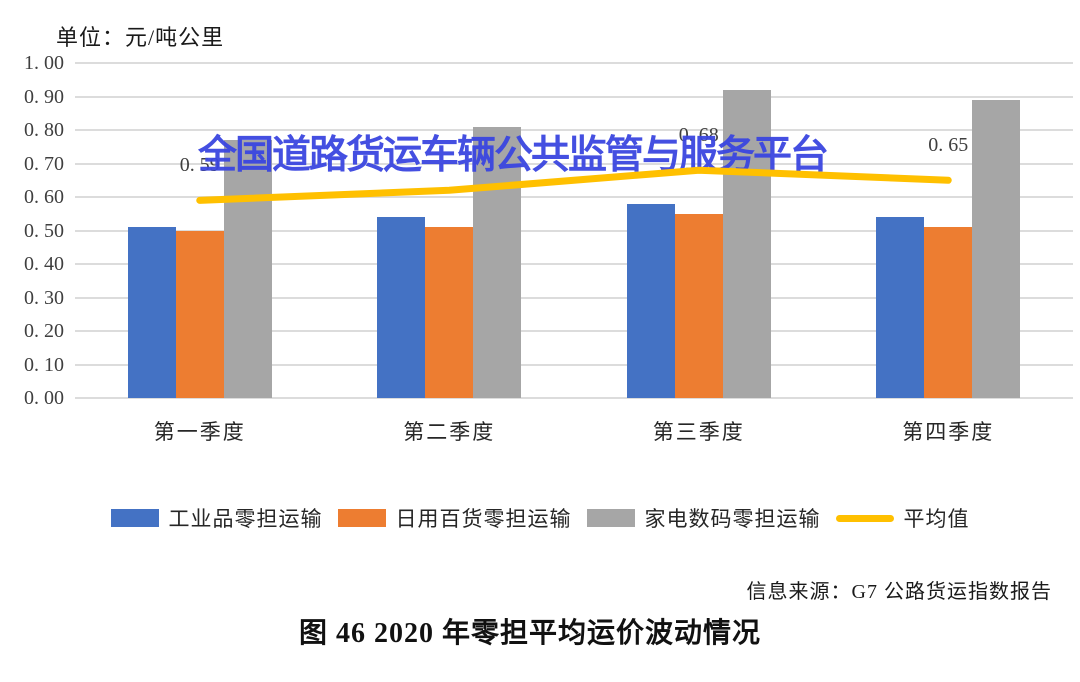 This screenshot has height=682, width=1080. Describe the element at coordinates (44, 264) in the screenshot. I see `y-axis-tick-label: 0. 40` at that location.